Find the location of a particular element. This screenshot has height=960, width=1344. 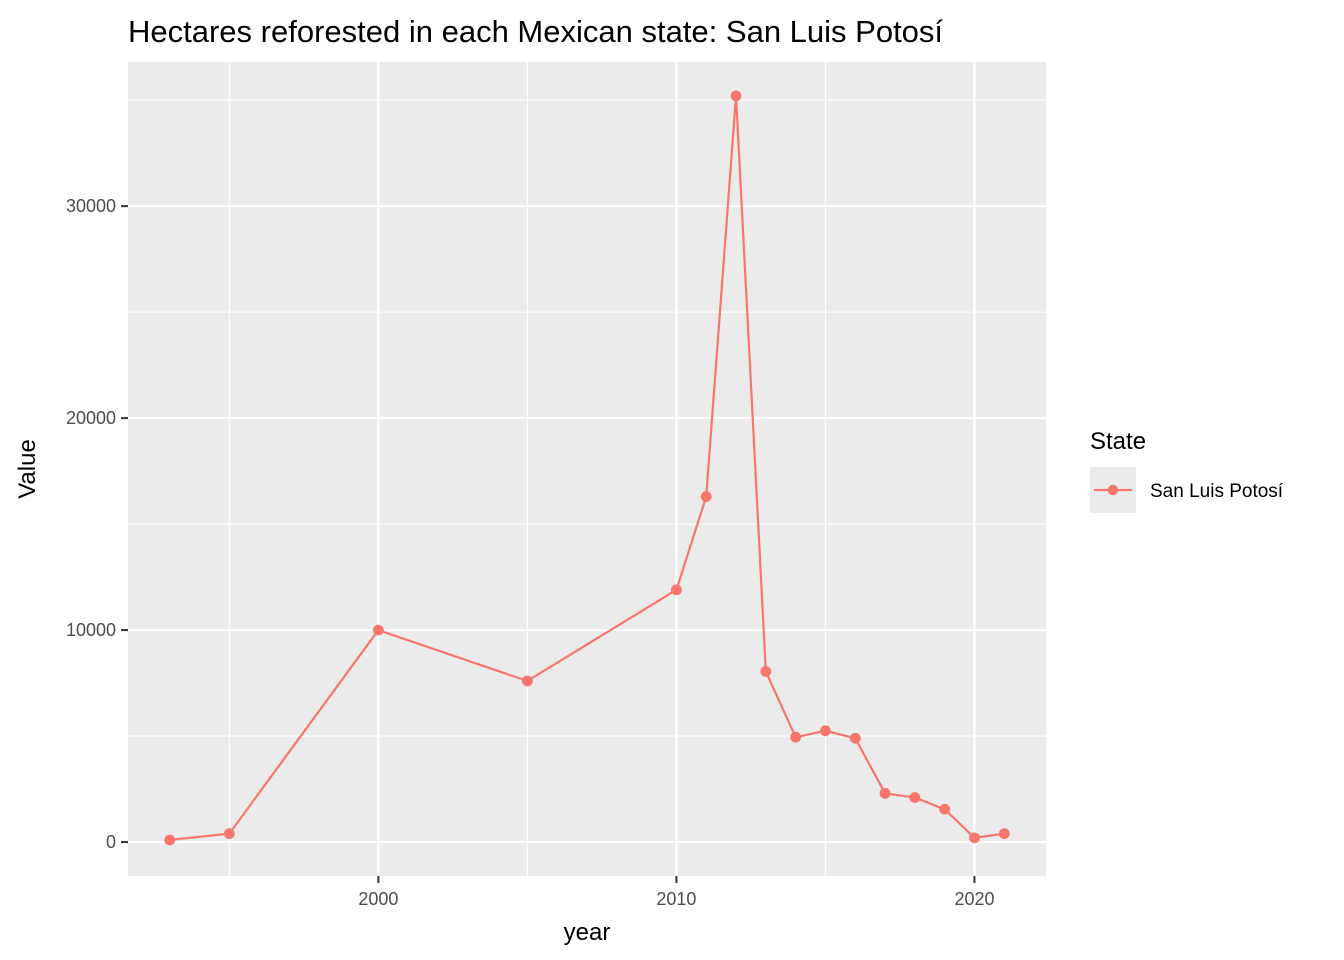

y-tick-label: 30000 is located at coordinates (91, 206).